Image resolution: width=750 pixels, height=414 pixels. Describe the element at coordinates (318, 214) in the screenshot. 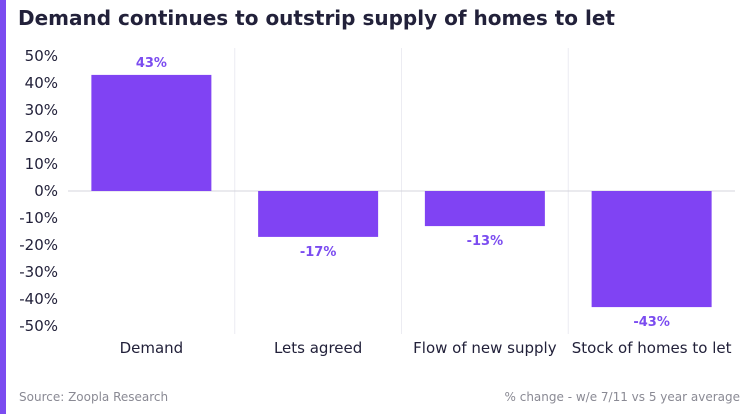

I see `bar-lets-agreed` at that location.